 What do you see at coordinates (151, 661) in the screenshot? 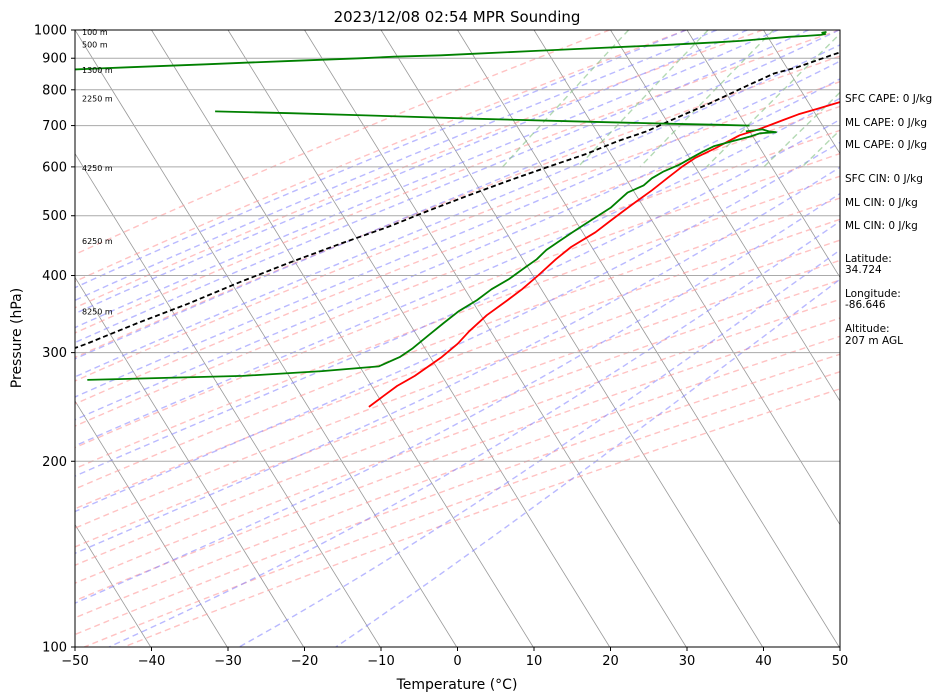
I see `x-tick-label: −40` at bounding box center [151, 661].